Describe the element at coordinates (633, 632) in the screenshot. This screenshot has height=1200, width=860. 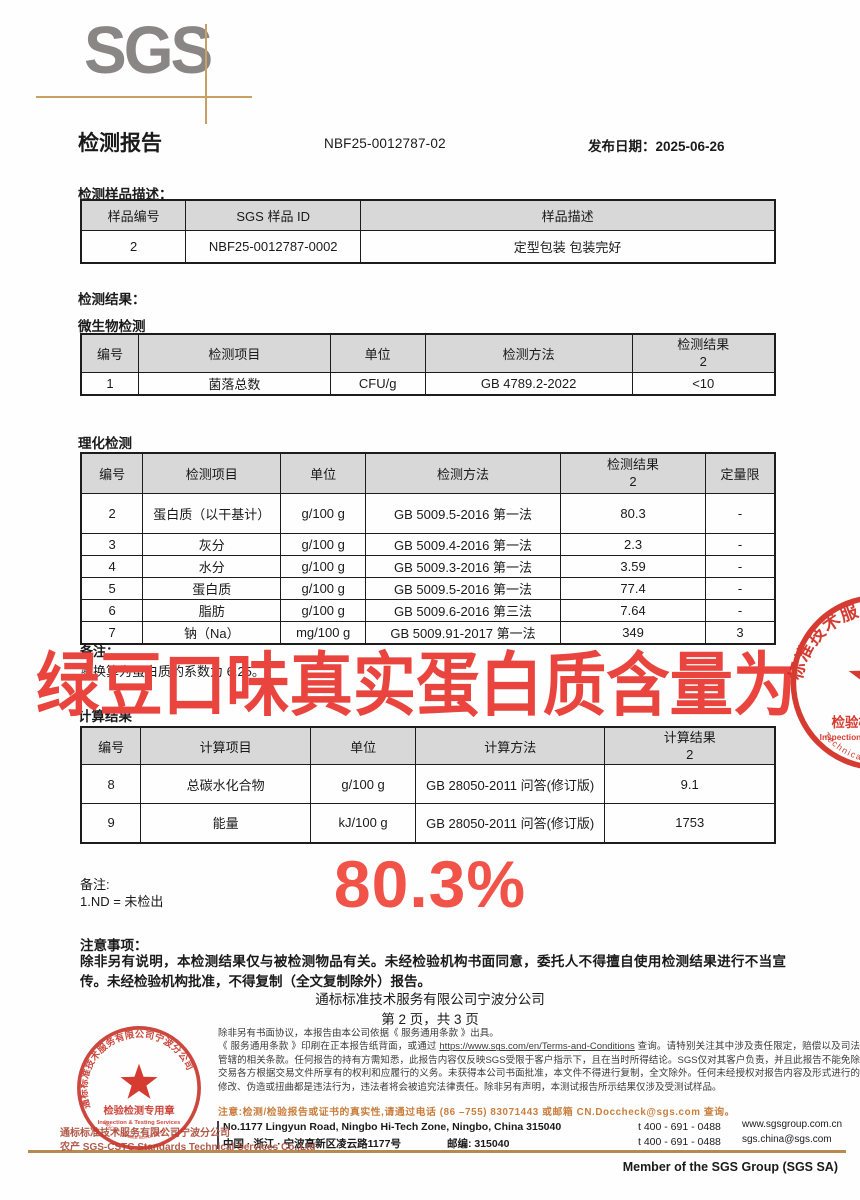
I see `table-cell: 349` at that location.